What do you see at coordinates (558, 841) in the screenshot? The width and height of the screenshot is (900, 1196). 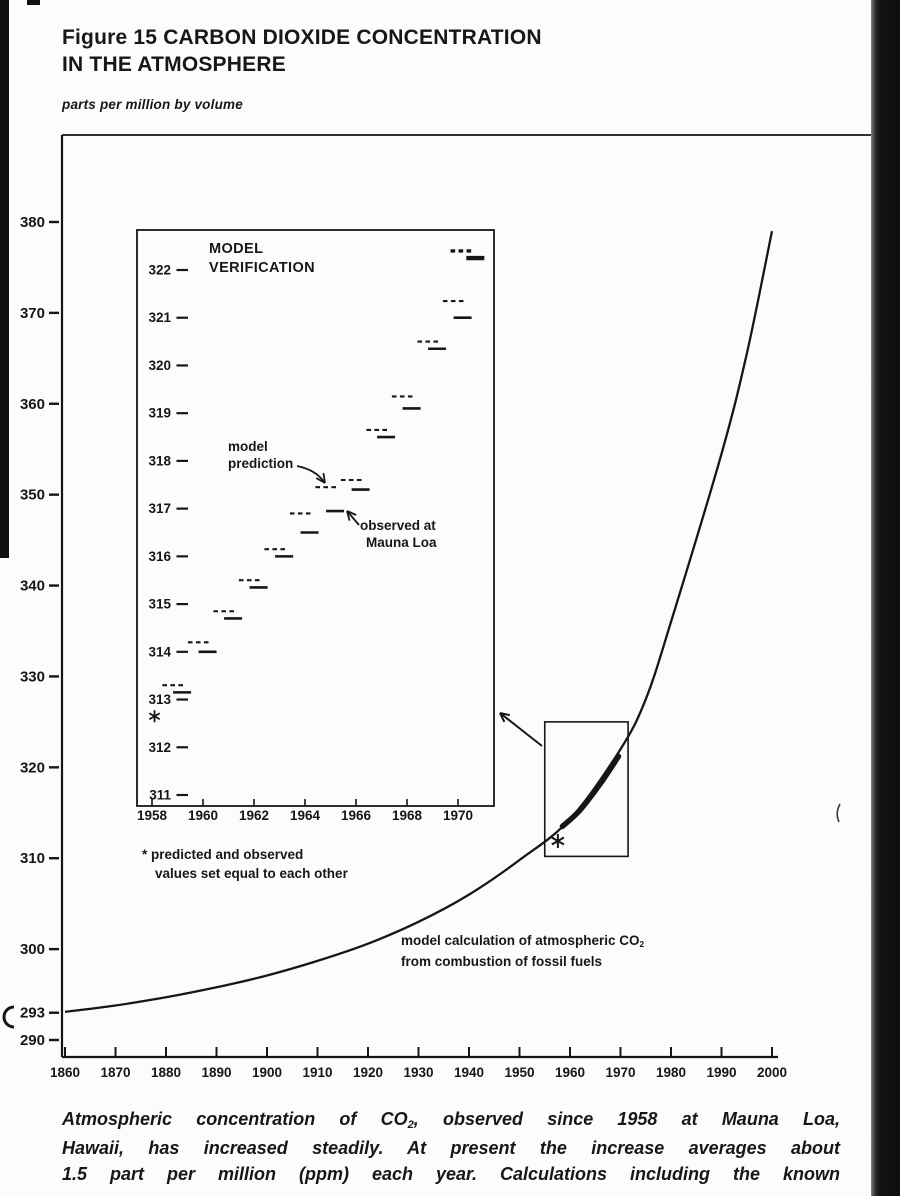 I see `asterisk-marker-main` at bounding box center [558, 841].